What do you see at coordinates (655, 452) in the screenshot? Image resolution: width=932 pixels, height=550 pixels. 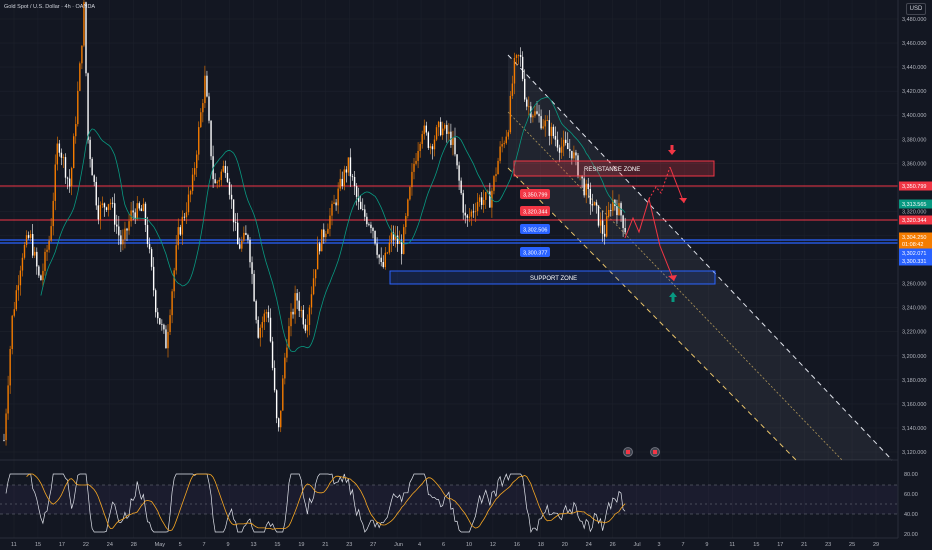 I see `economic-event-icon` at bounding box center [655, 452].